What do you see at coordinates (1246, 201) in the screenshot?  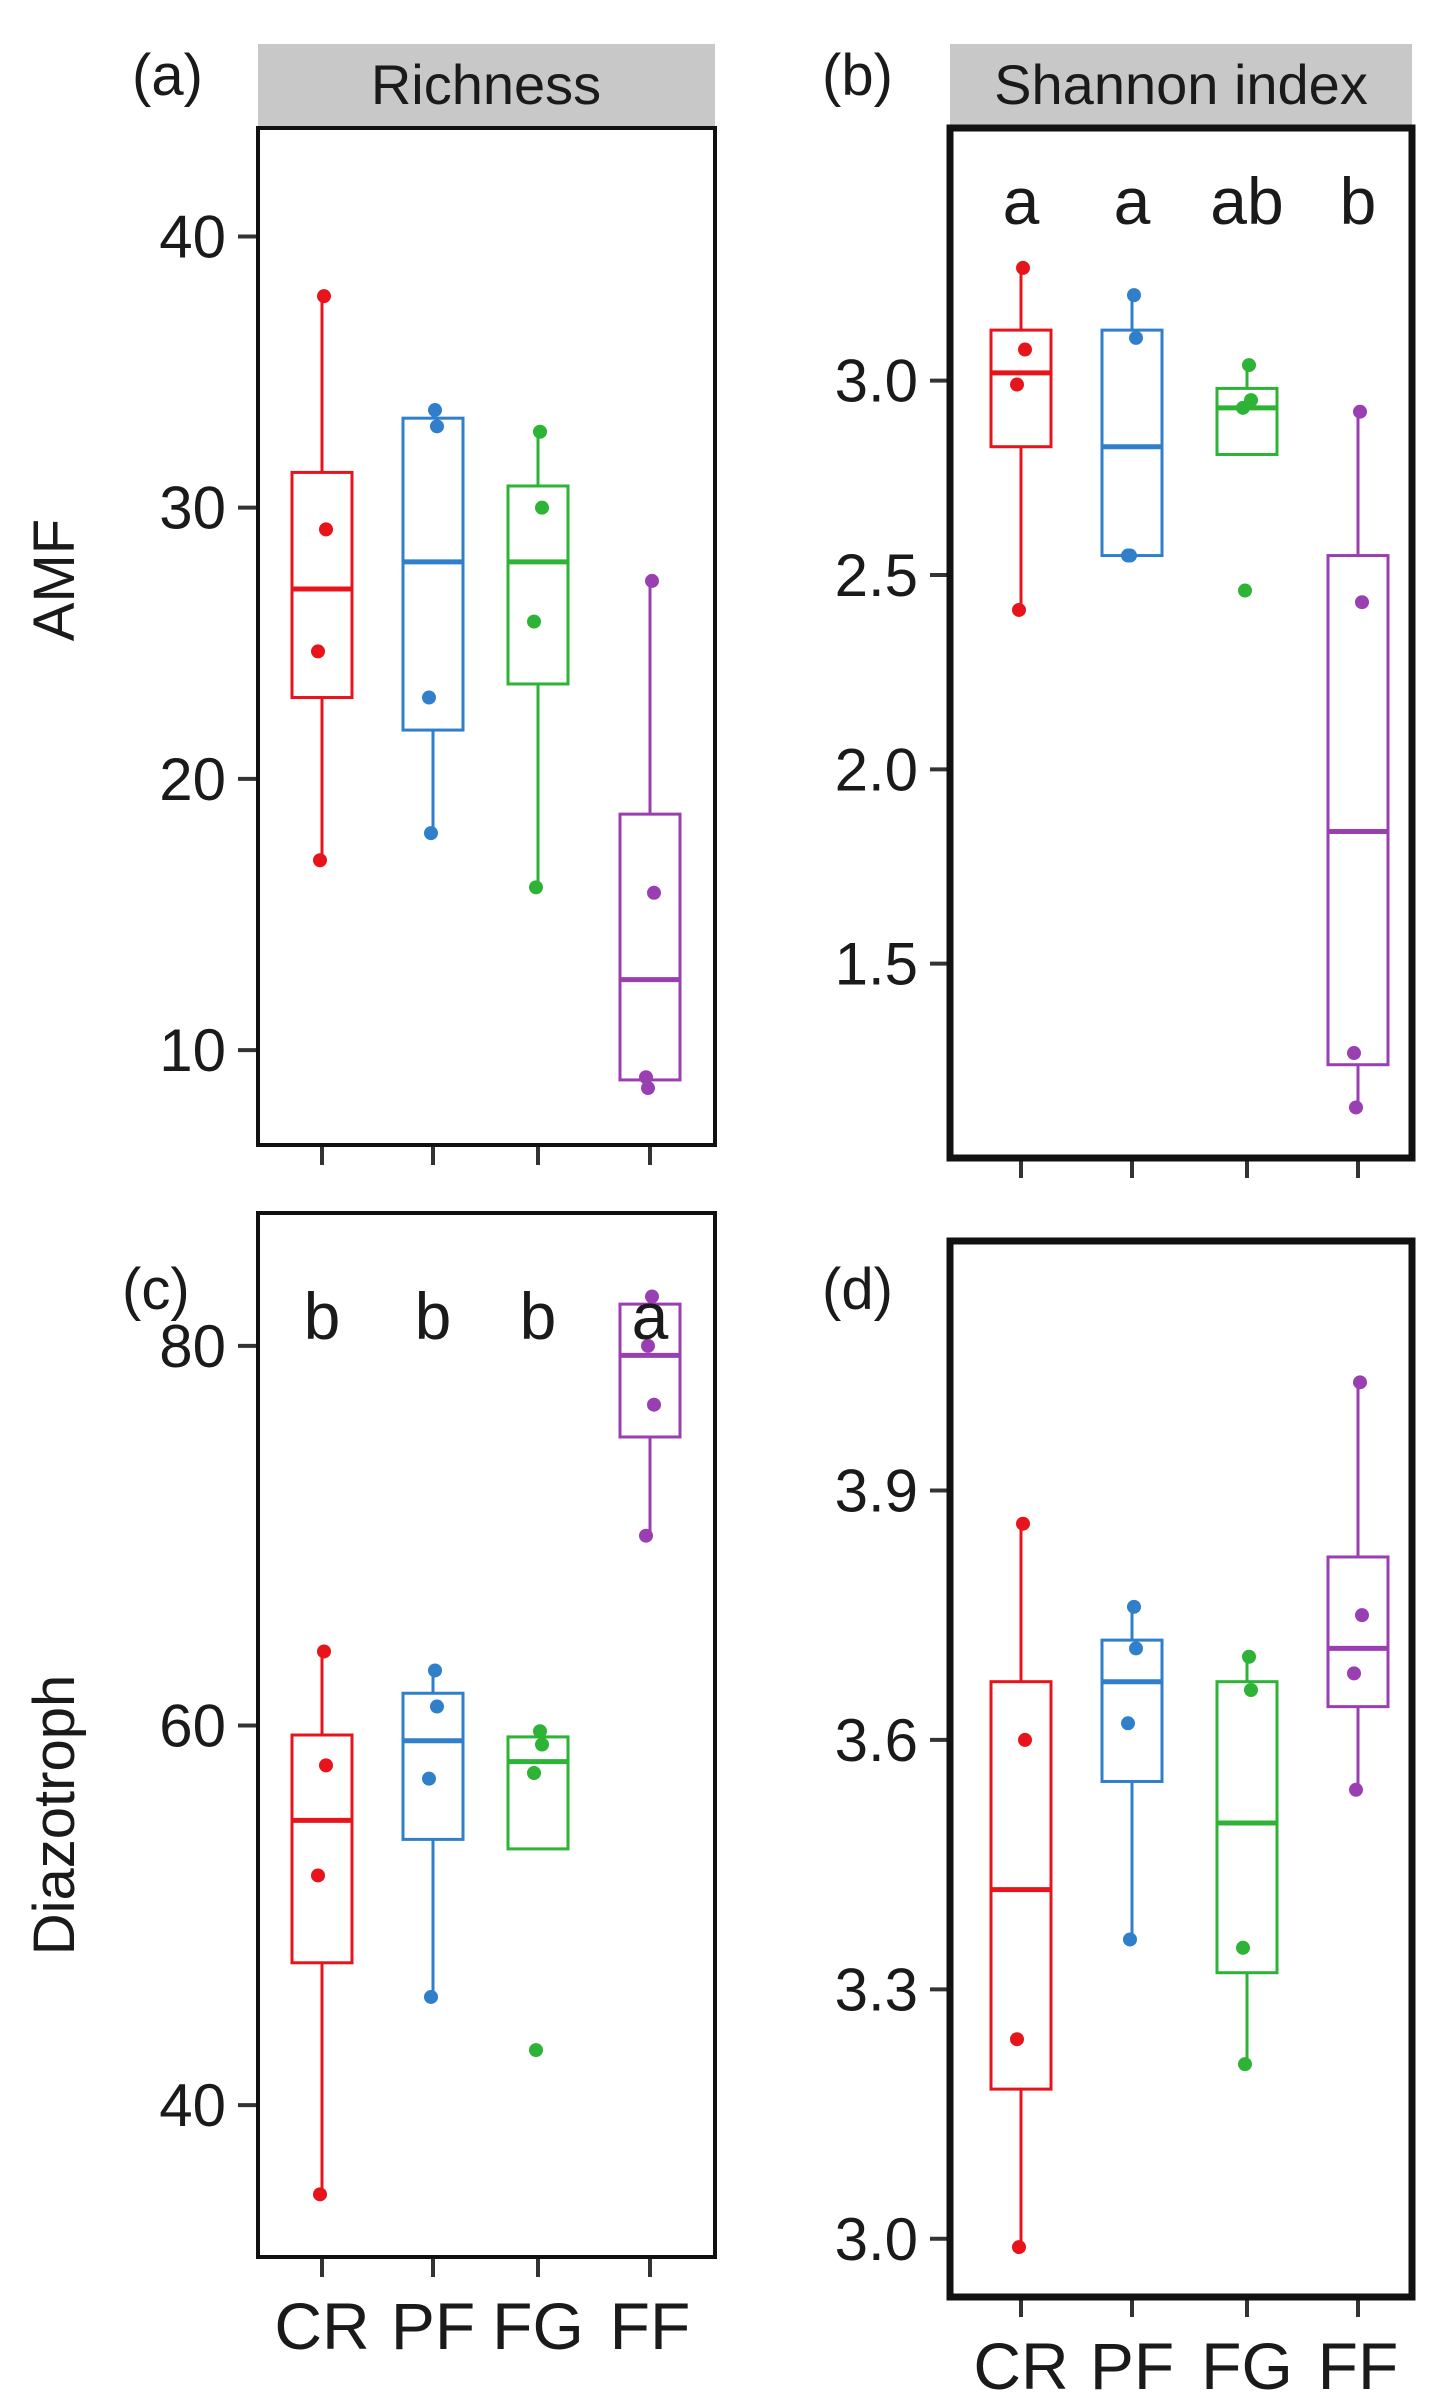 I see `significance-letter: ab` at bounding box center [1246, 201].